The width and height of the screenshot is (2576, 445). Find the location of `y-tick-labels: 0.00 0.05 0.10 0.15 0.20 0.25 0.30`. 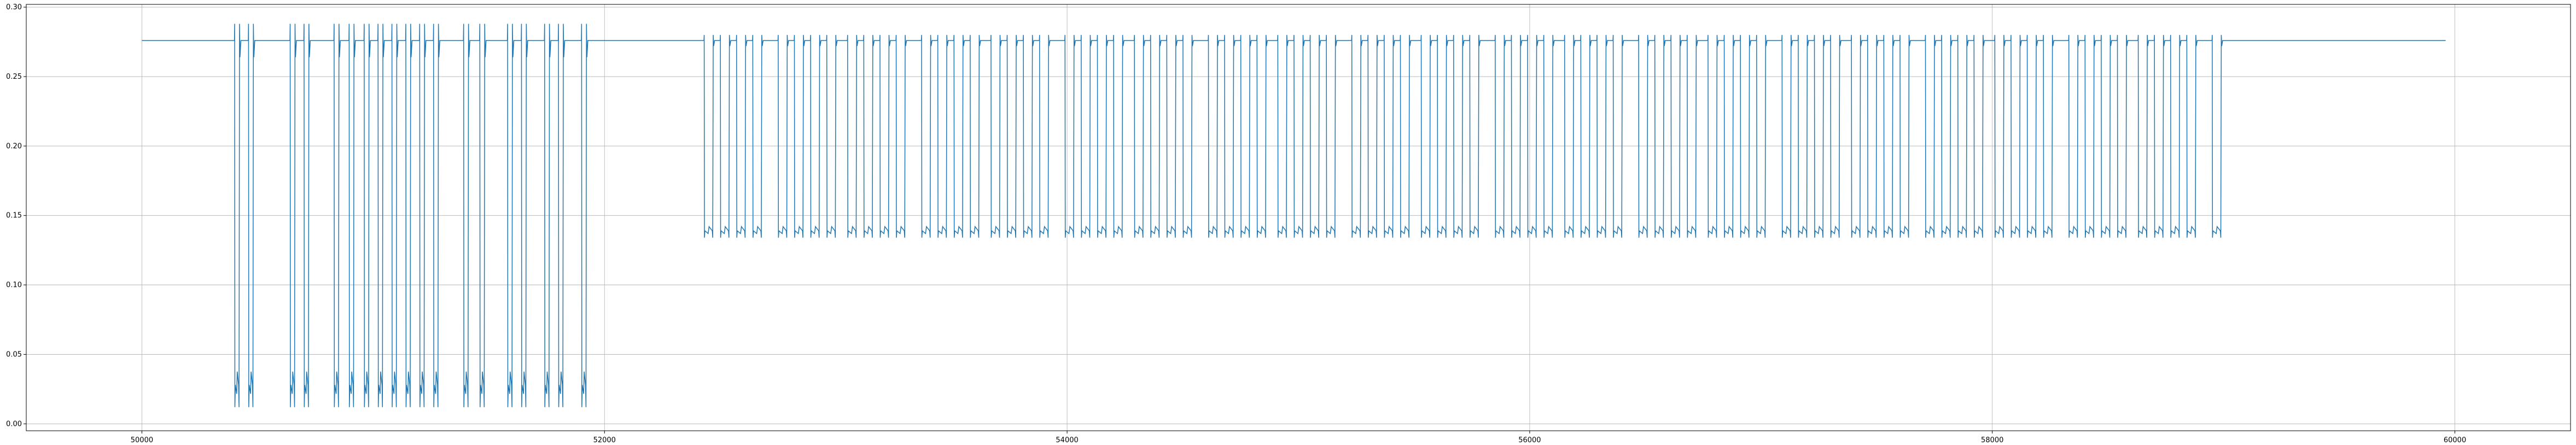

y-tick-labels: 0.00 0.05 0.10 0.15 0.20 0.25 0.30 is located at coordinates (14, 215).